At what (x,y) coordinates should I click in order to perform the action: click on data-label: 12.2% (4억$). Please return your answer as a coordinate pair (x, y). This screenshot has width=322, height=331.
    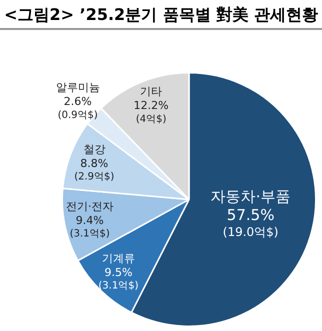
    Looking at the image, I should click on (151, 111).